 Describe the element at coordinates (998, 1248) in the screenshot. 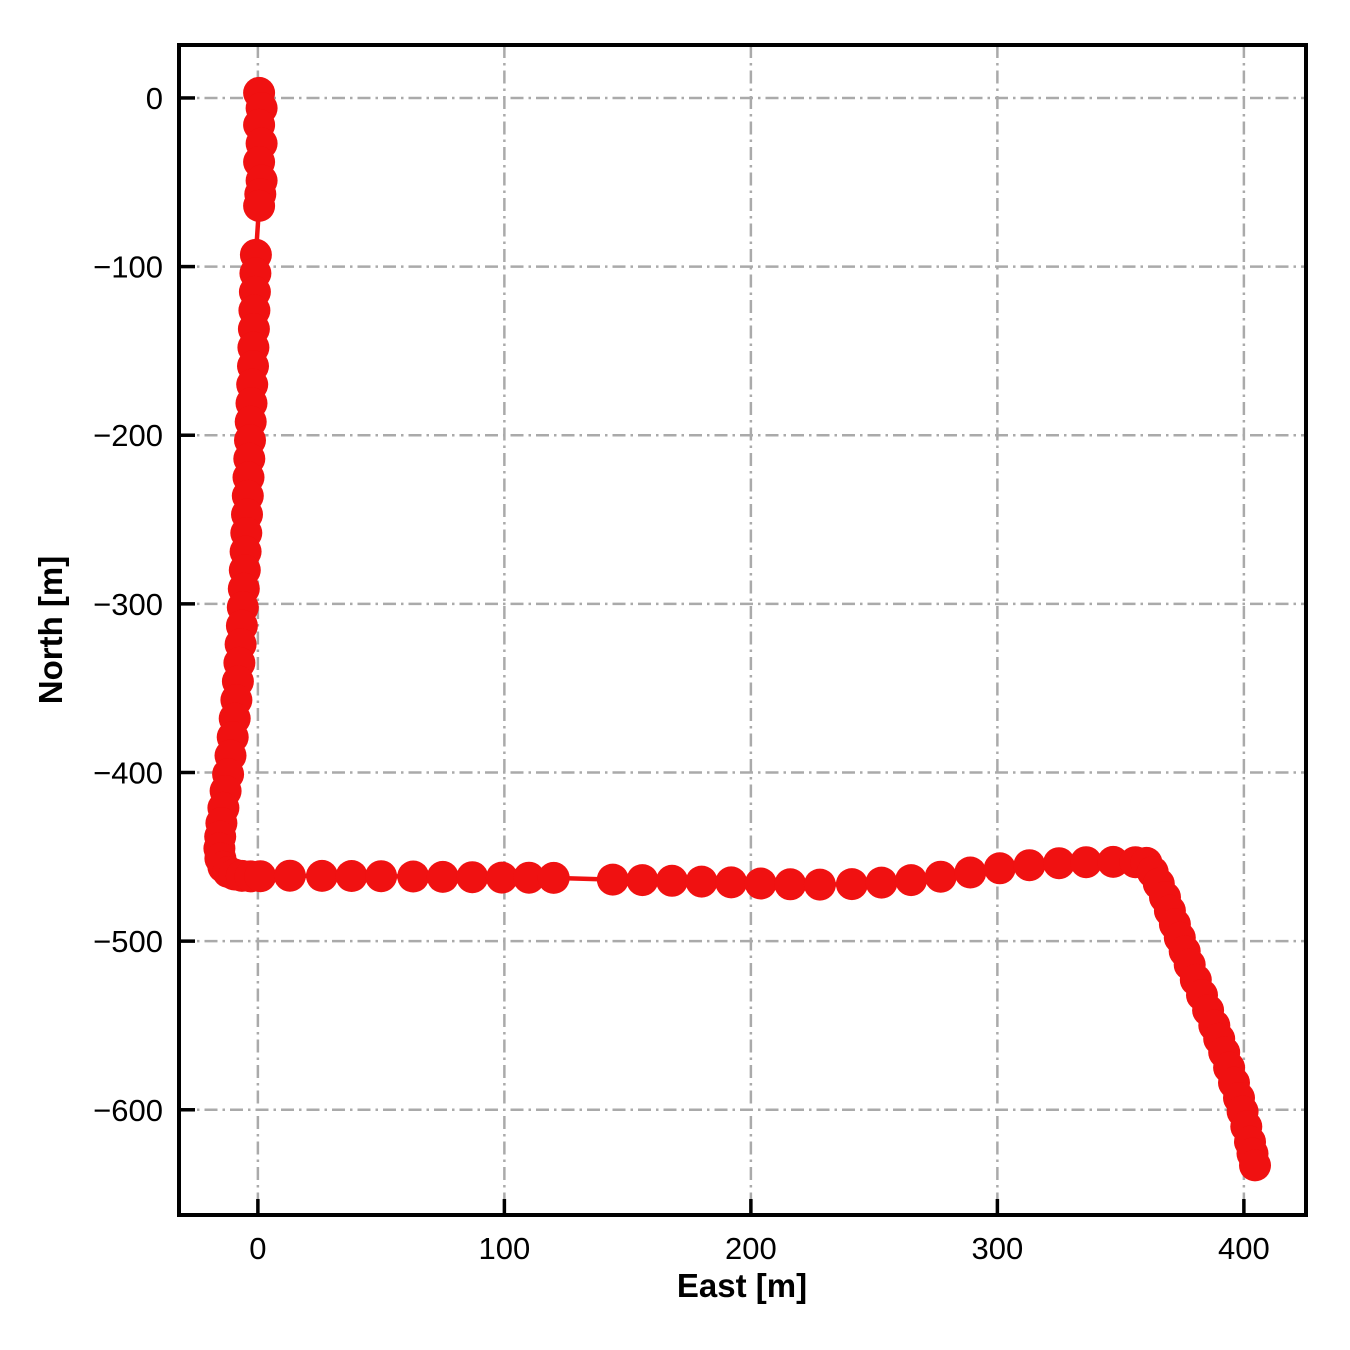

I see `x-tick-label: 300` at that location.